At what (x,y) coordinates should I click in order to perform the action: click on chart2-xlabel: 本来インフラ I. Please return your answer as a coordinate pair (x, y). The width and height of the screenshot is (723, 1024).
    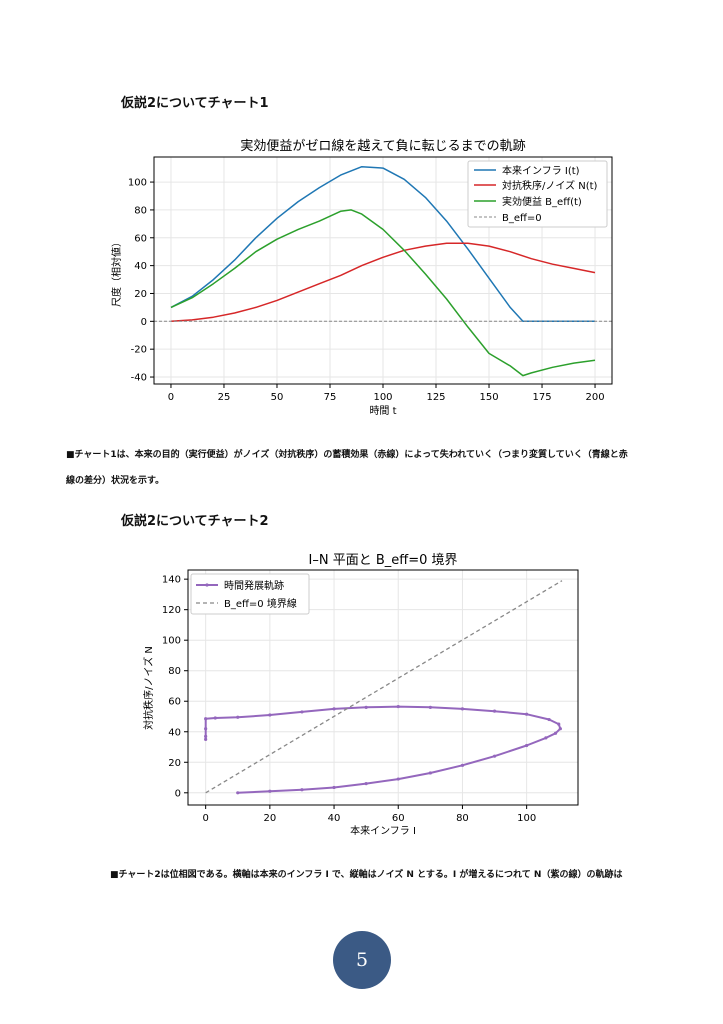
    Looking at the image, I should click on (383, 830).